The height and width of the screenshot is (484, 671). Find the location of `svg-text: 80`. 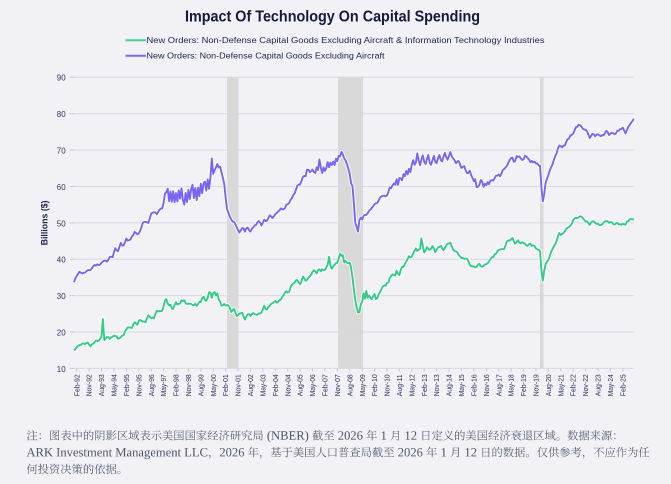

svg-text: 80 is located at coordinates (61, 114).